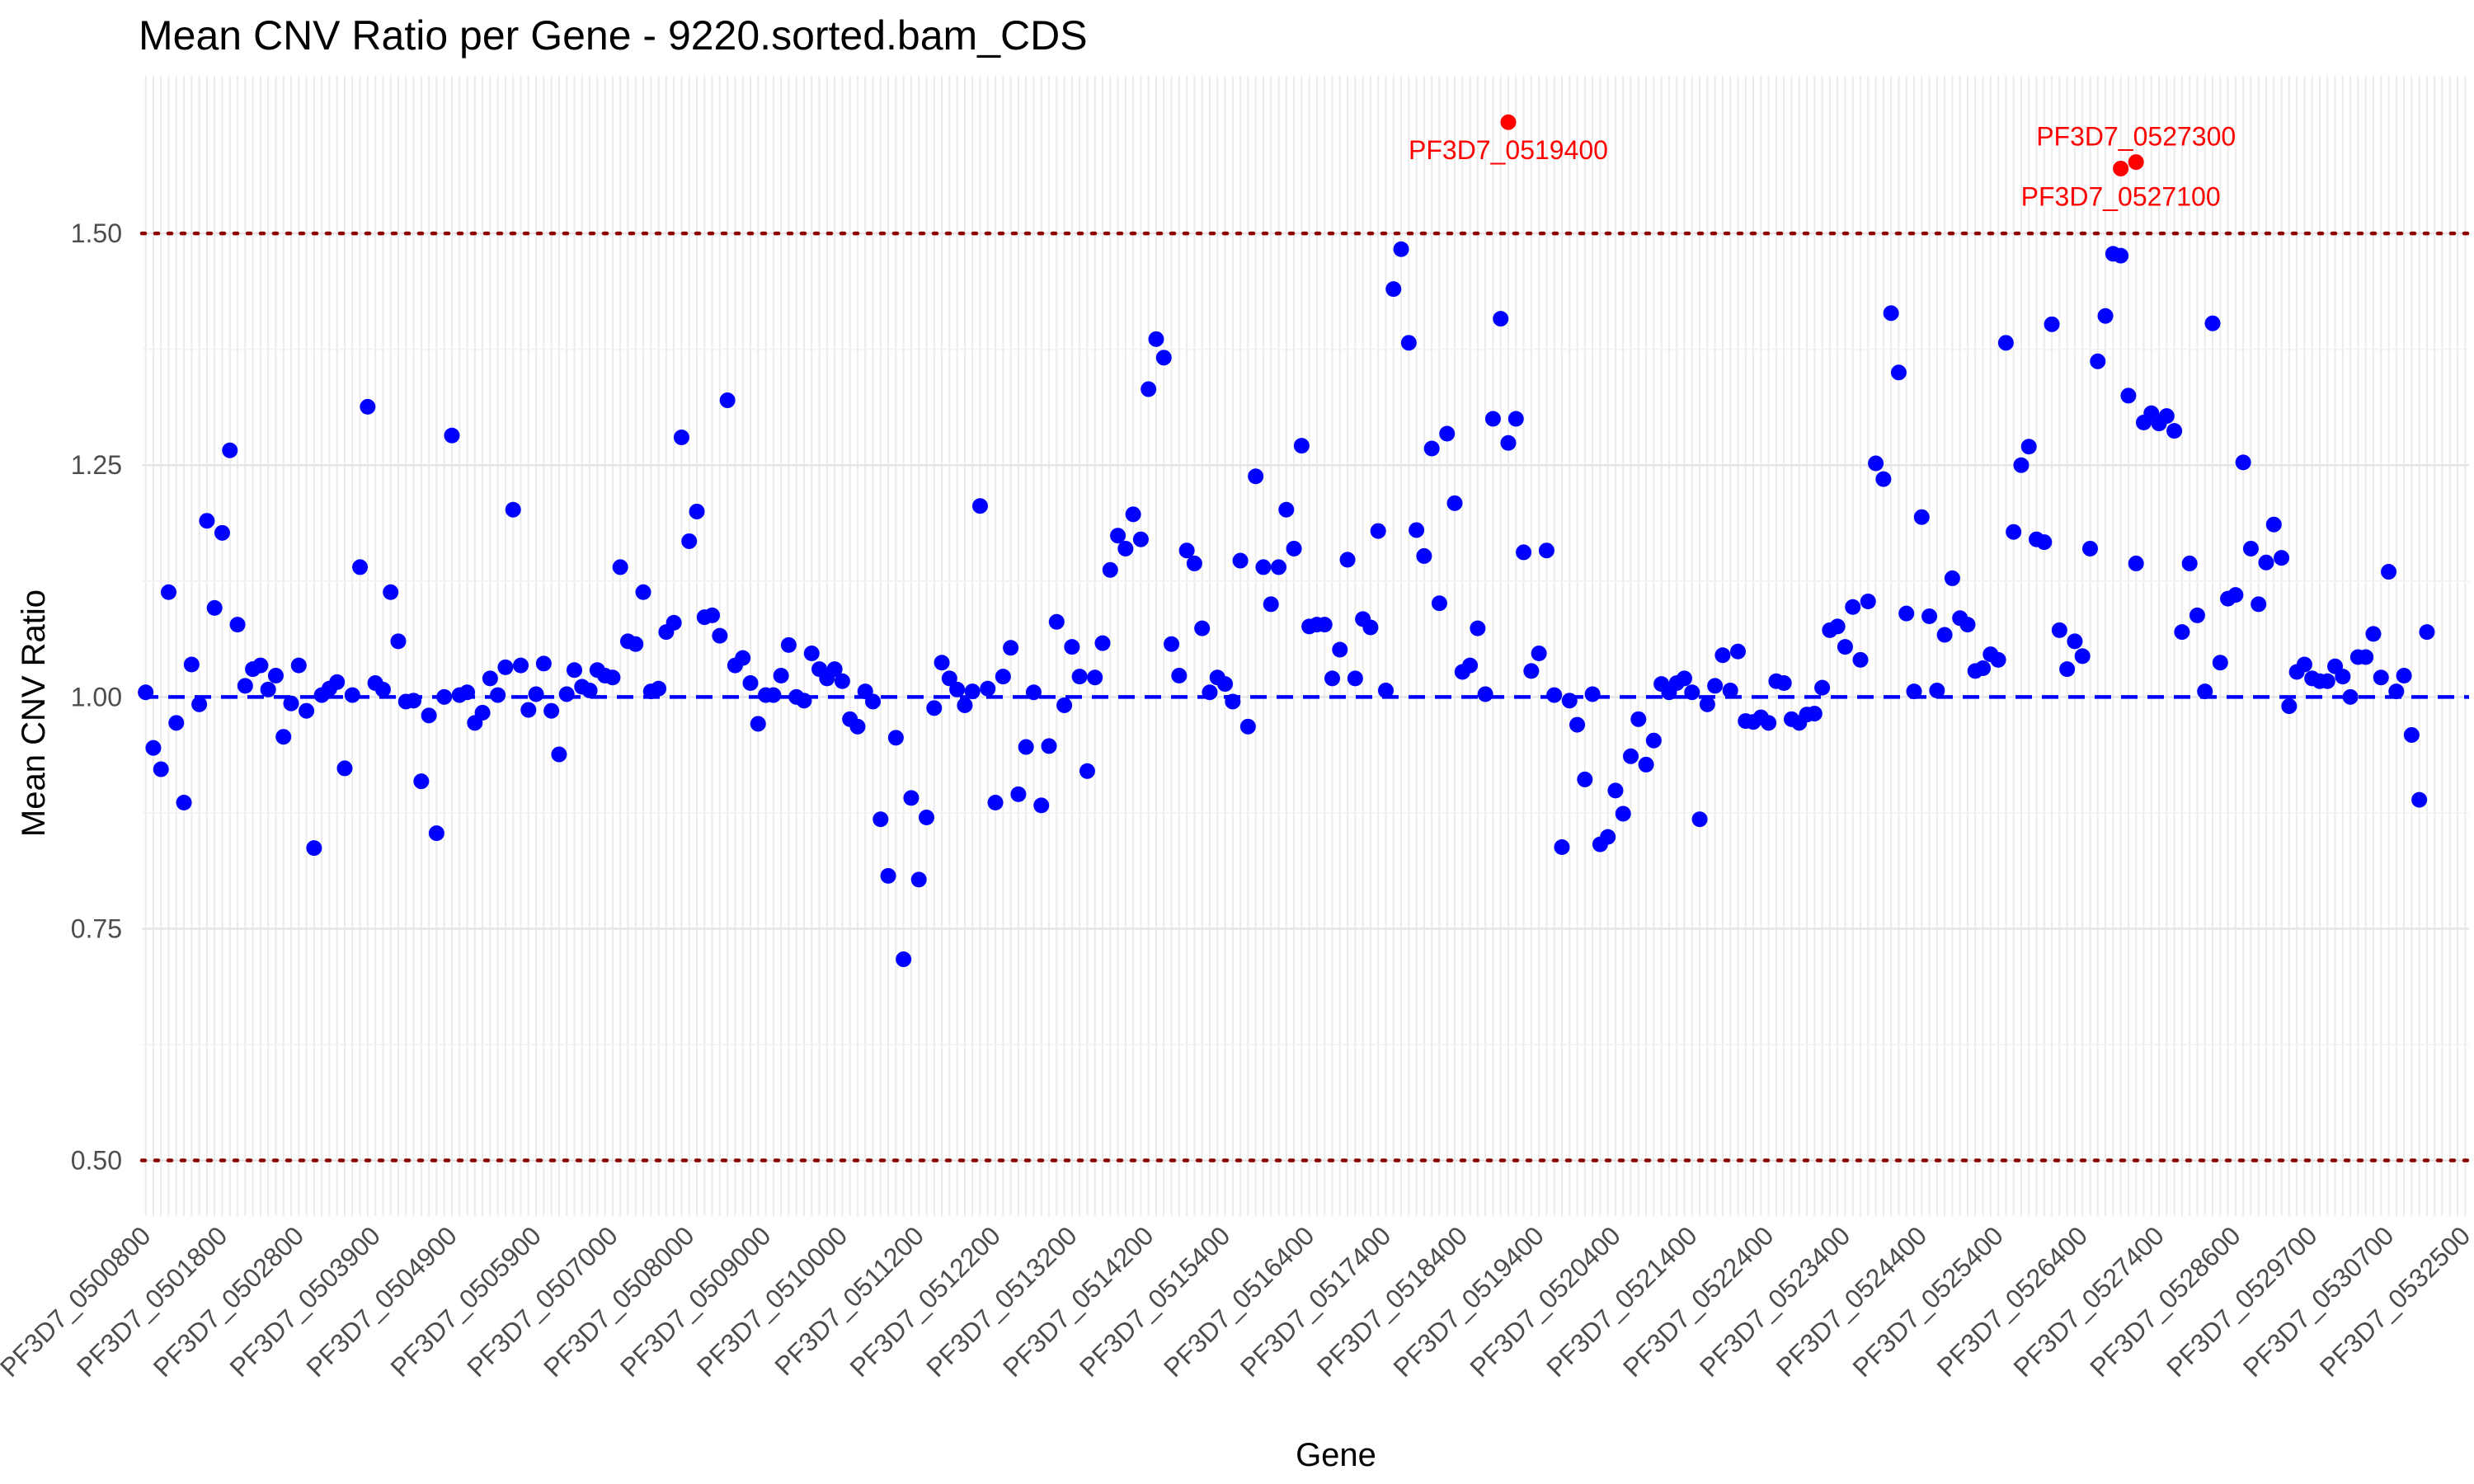 The width and height of the screenshot is (2474, 1484). I want to click on x-axis-title: Gene, so click(1336, 1455).